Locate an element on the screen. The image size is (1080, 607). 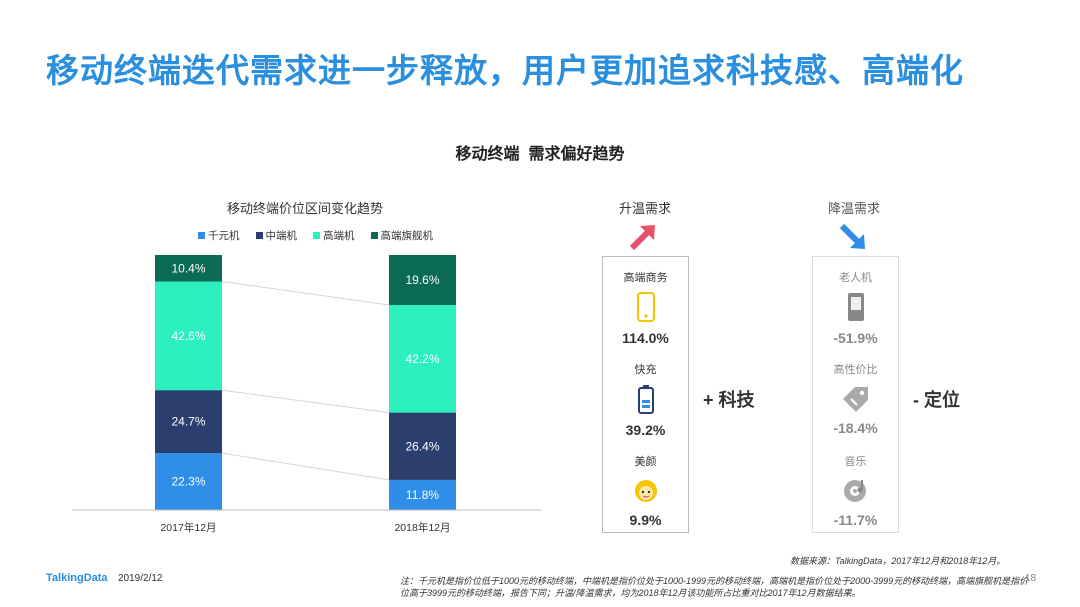
battery-icon is located at coordinates (645, 399).